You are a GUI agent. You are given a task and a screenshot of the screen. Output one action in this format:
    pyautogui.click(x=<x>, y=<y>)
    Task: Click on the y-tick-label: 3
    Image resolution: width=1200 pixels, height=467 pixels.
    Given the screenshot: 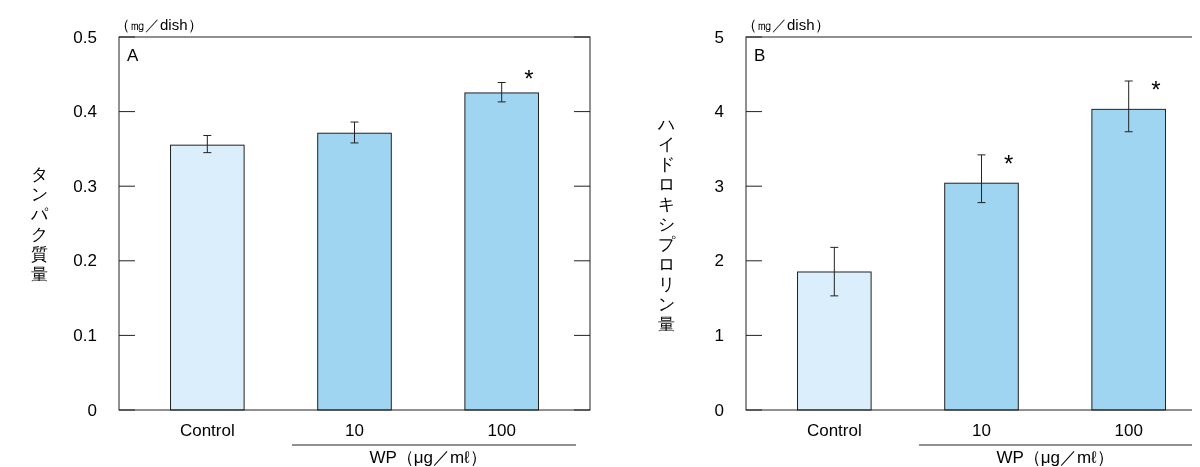 What is the action you would take?
    pyautogui.click(x=719, y=186)
    